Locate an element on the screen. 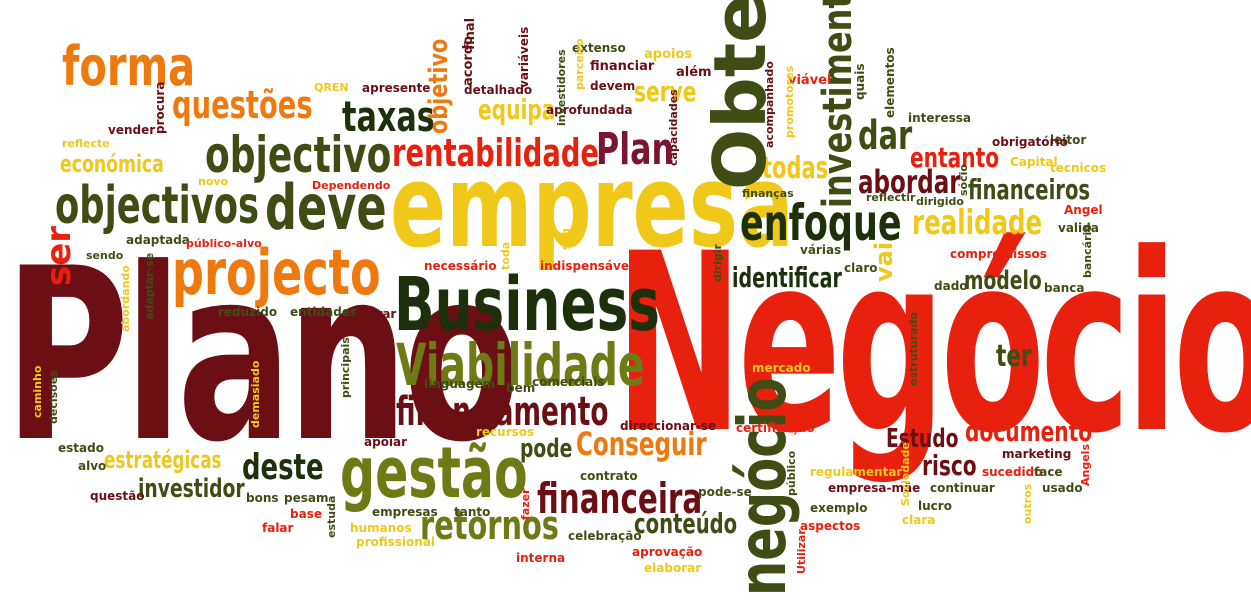 The height and width of the screenshot is (608, 1251). word: estado is located at coordinates (81, 448).